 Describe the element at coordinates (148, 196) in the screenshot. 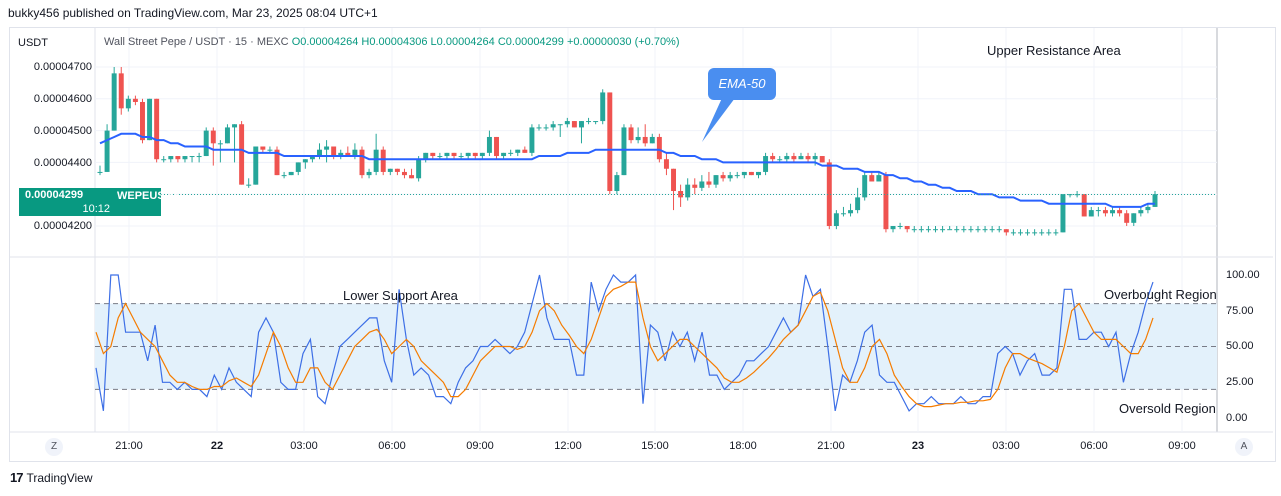

I see `symbol-tag: WEPEUSDT` at that location.